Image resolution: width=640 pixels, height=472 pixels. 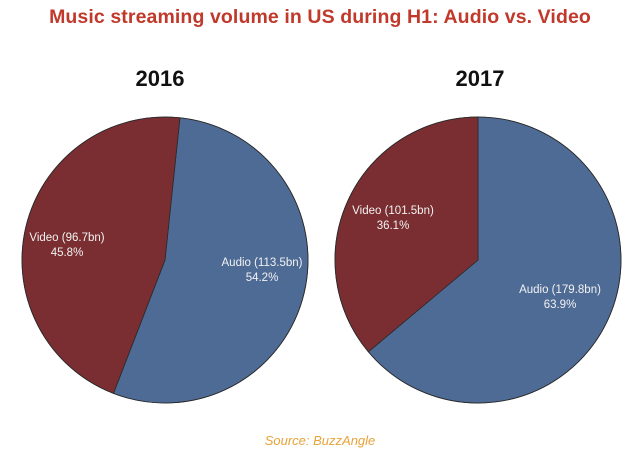 I want to click on slice-label: Video (101.5bn), so click(x=393, y=211).